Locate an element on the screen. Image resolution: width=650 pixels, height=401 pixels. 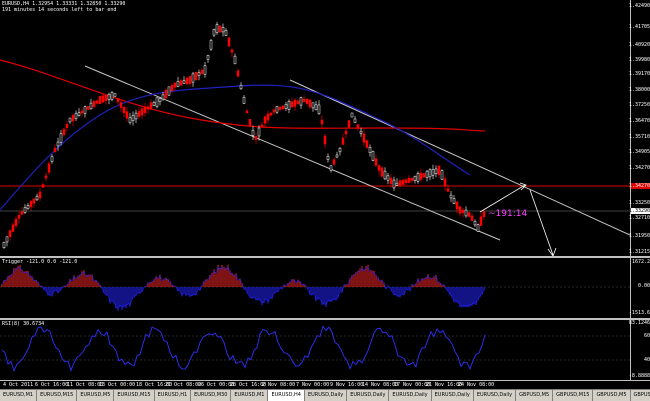
price-axis-label: 1.42490 is located at coordinates (639, 6).